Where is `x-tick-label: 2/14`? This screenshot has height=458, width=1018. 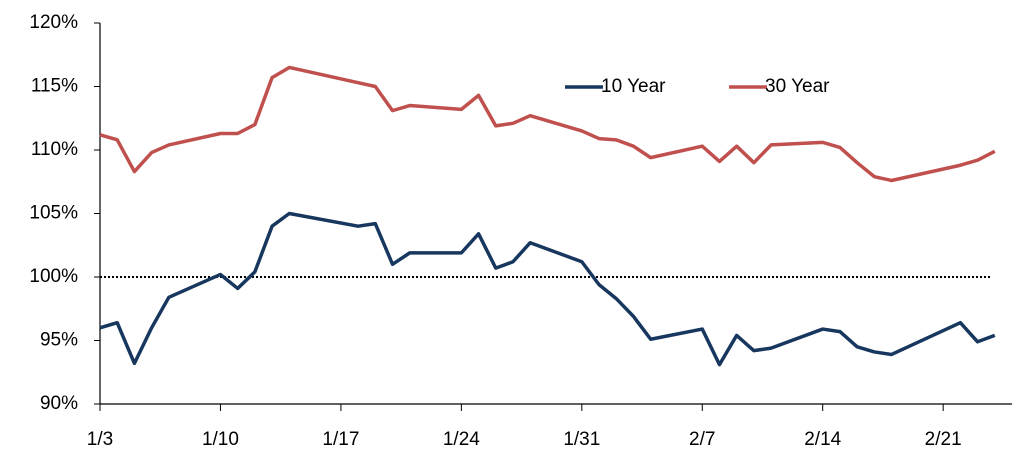 x-tick-label: 2/14 is located at coordinates (822, 439).